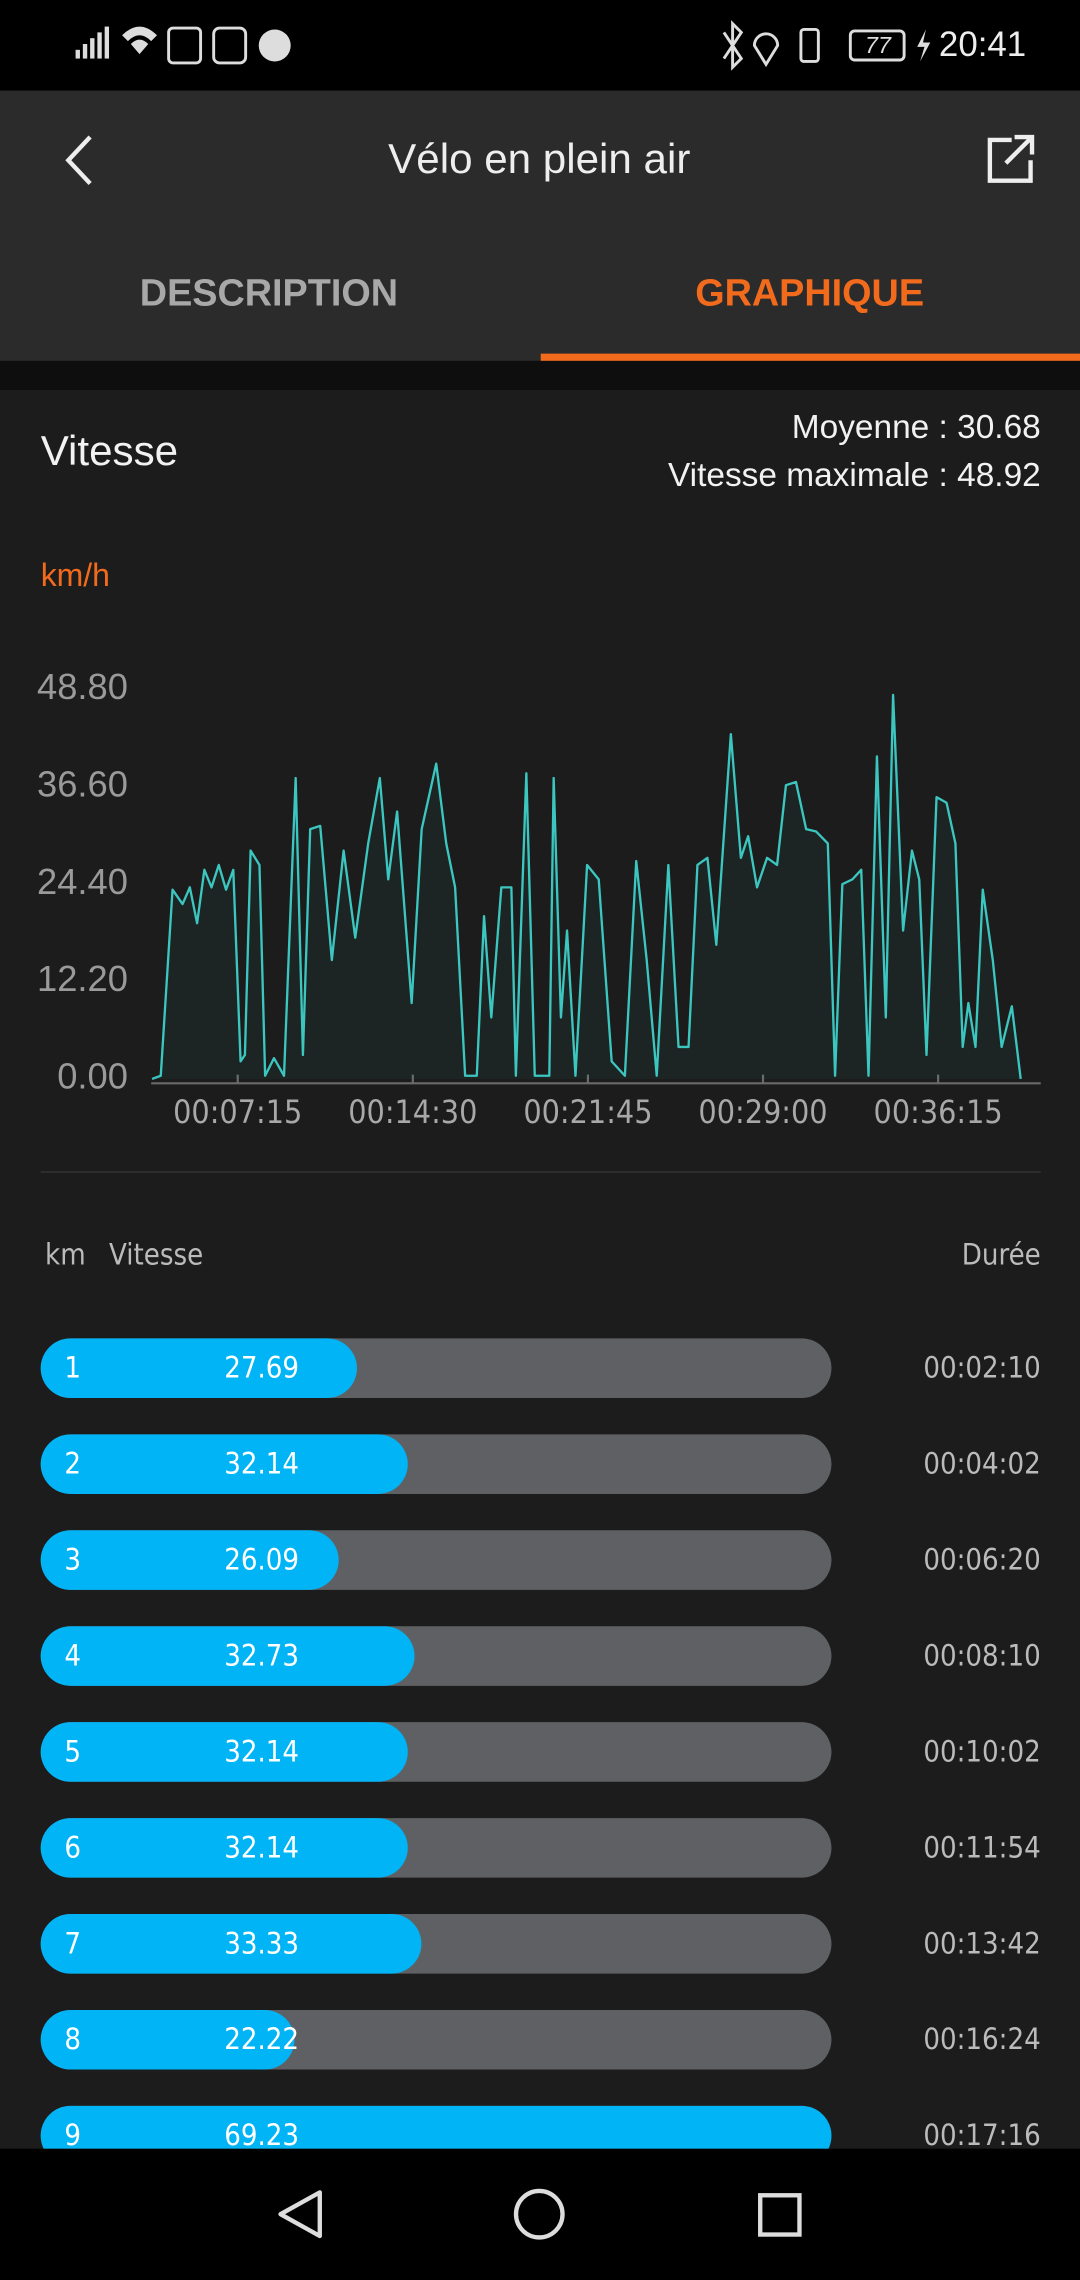 The width and height of the screenshot is (1080, 2280). What do you see at coordinates (237, 1112) in the screenshot?
I see `x-tick-label: 00:07:15` at bounding box center [237, 1112].